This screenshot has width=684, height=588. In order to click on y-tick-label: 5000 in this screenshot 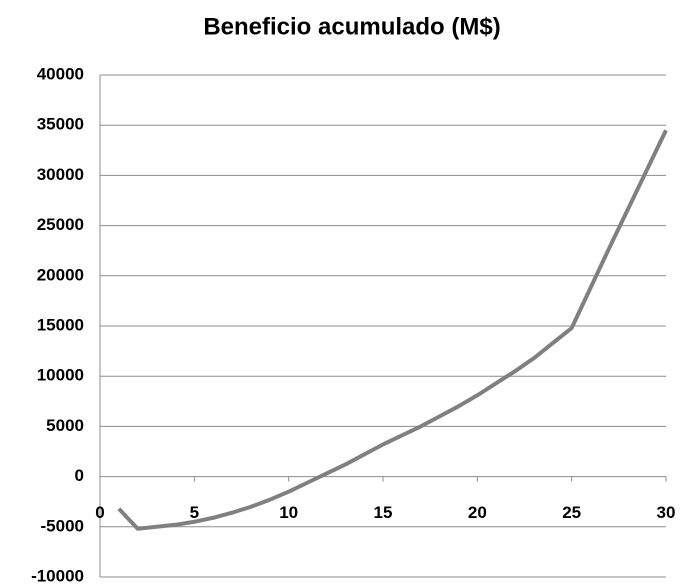, I will do `click(65, 425)`.